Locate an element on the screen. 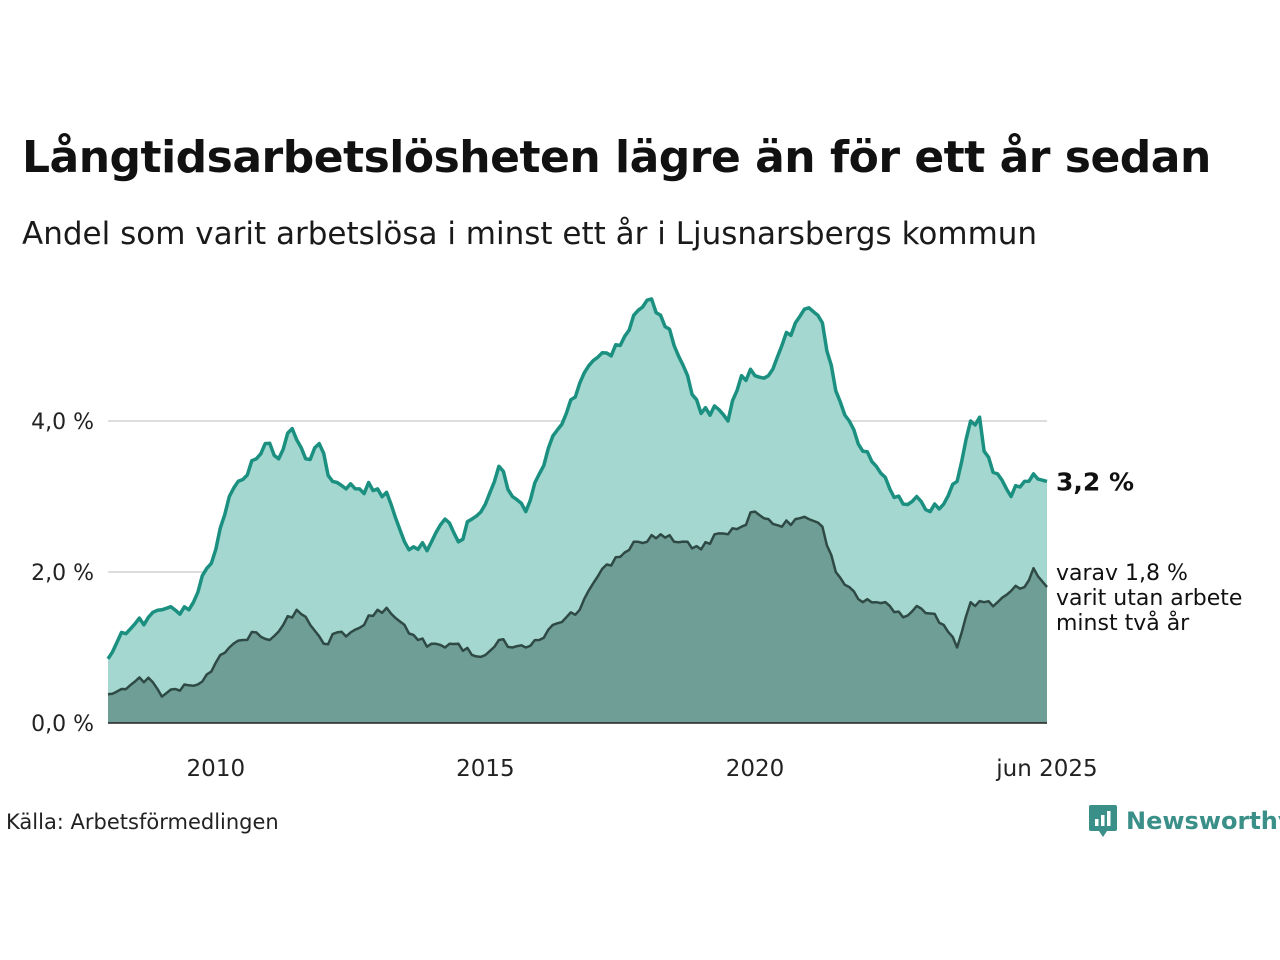 This screenshot has height=960, width=1280. end-label-two-years: minst två år is located at coordinates (1123, 623).